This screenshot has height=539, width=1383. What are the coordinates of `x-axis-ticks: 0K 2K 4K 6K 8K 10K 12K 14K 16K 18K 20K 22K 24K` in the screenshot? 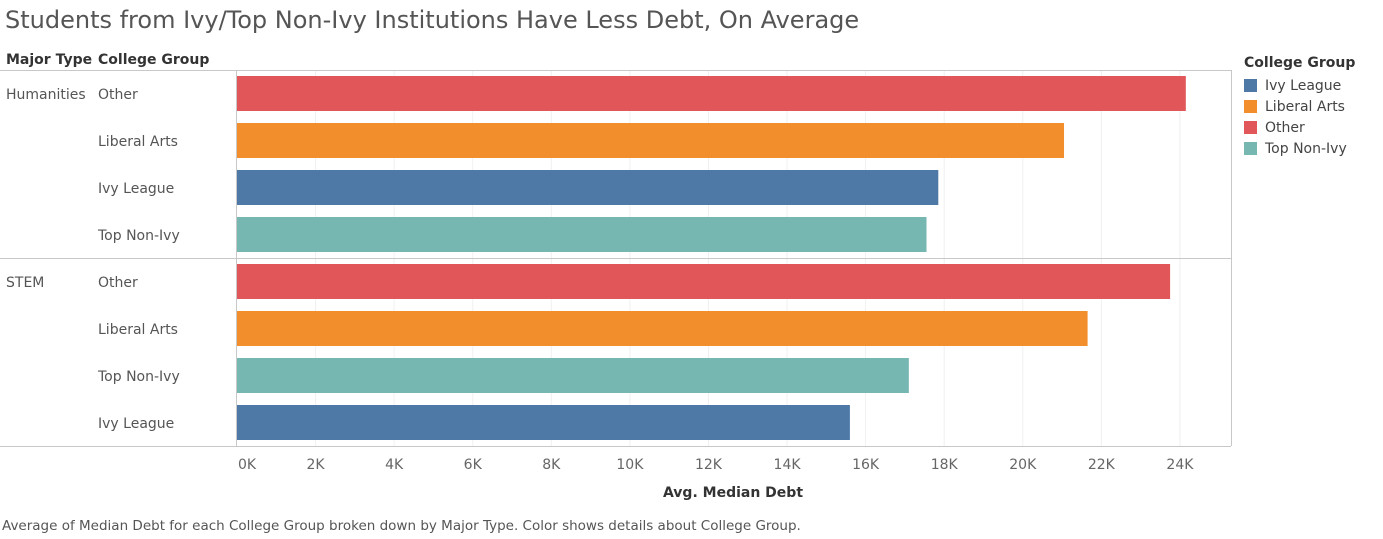 It's located at (716, 465).